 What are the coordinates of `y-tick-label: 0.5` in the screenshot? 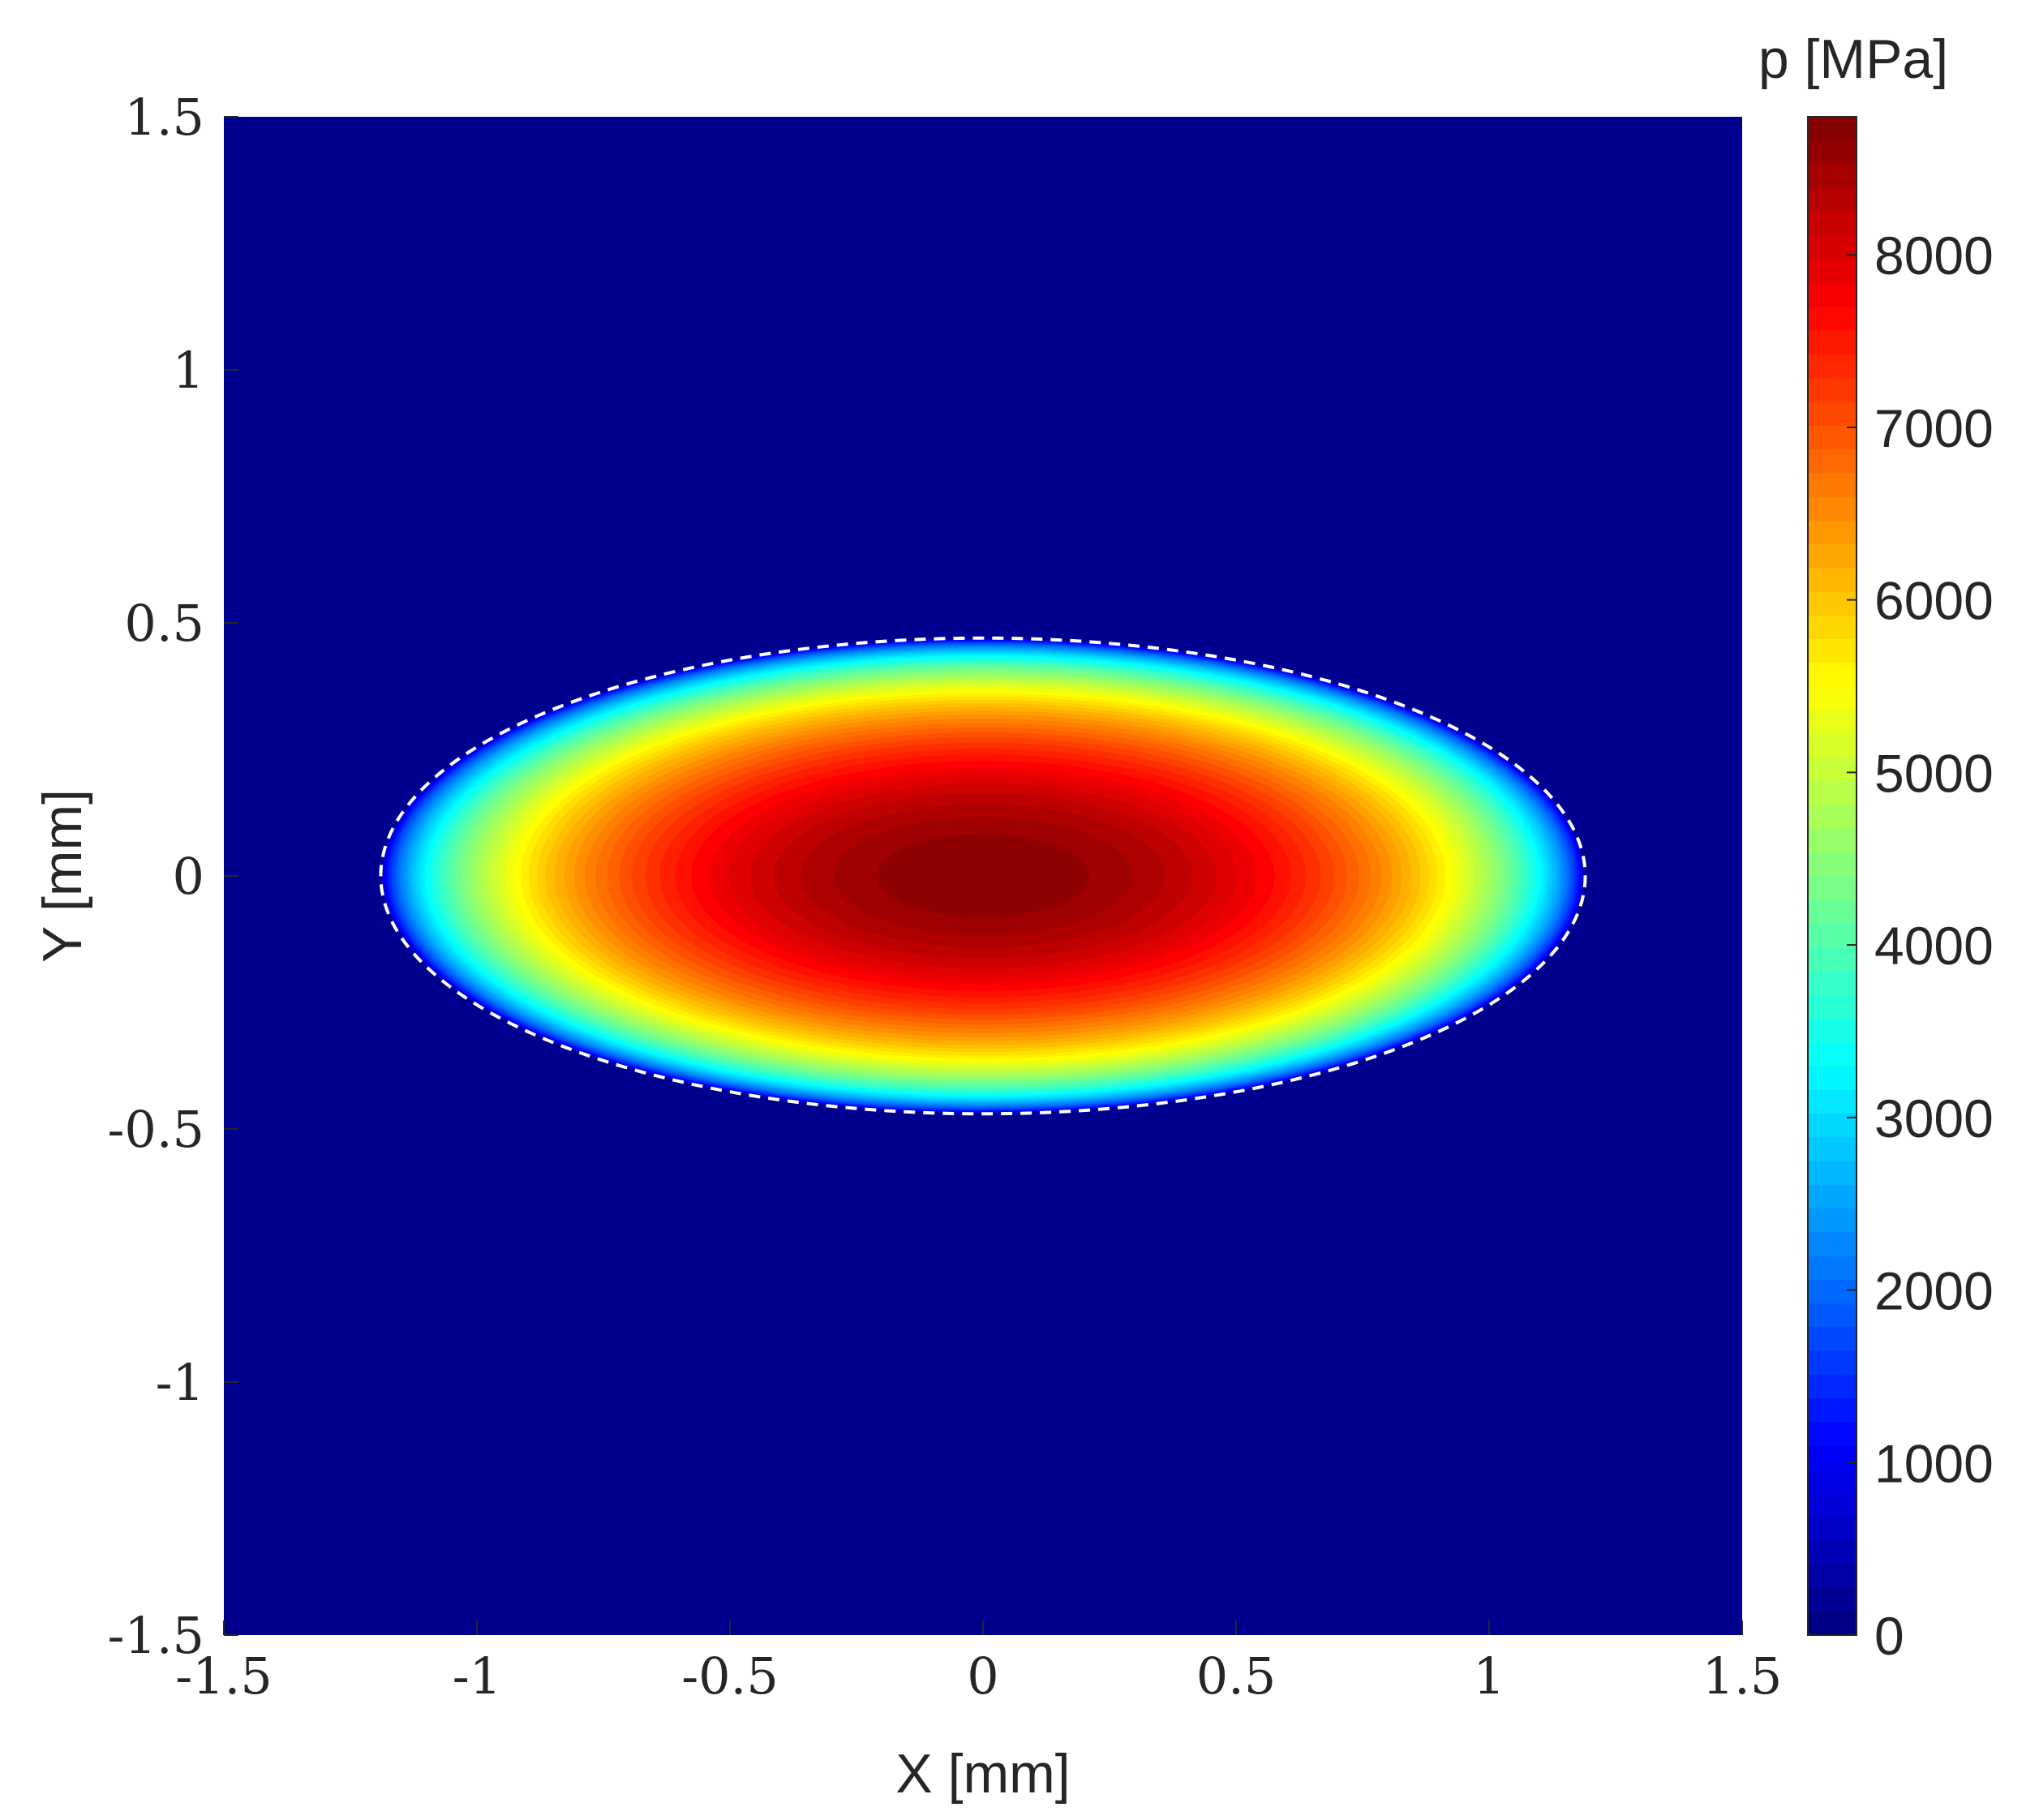 It's located at (164, 623).